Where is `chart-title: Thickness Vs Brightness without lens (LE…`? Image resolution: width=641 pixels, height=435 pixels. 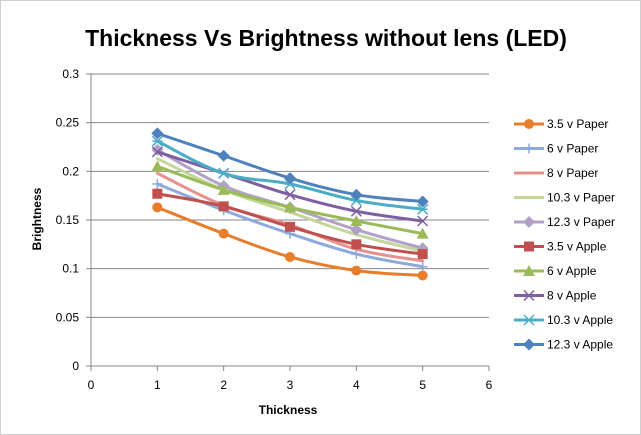
chart-title: Thickness Vs Brightness without lens (LE… is located at coordinates (326, 38).